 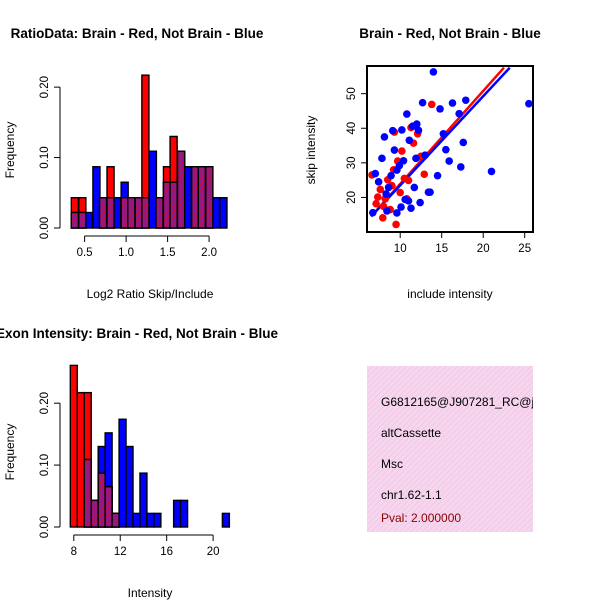 I want to click on scatter-fit-lines, so click(x=440, y=142).